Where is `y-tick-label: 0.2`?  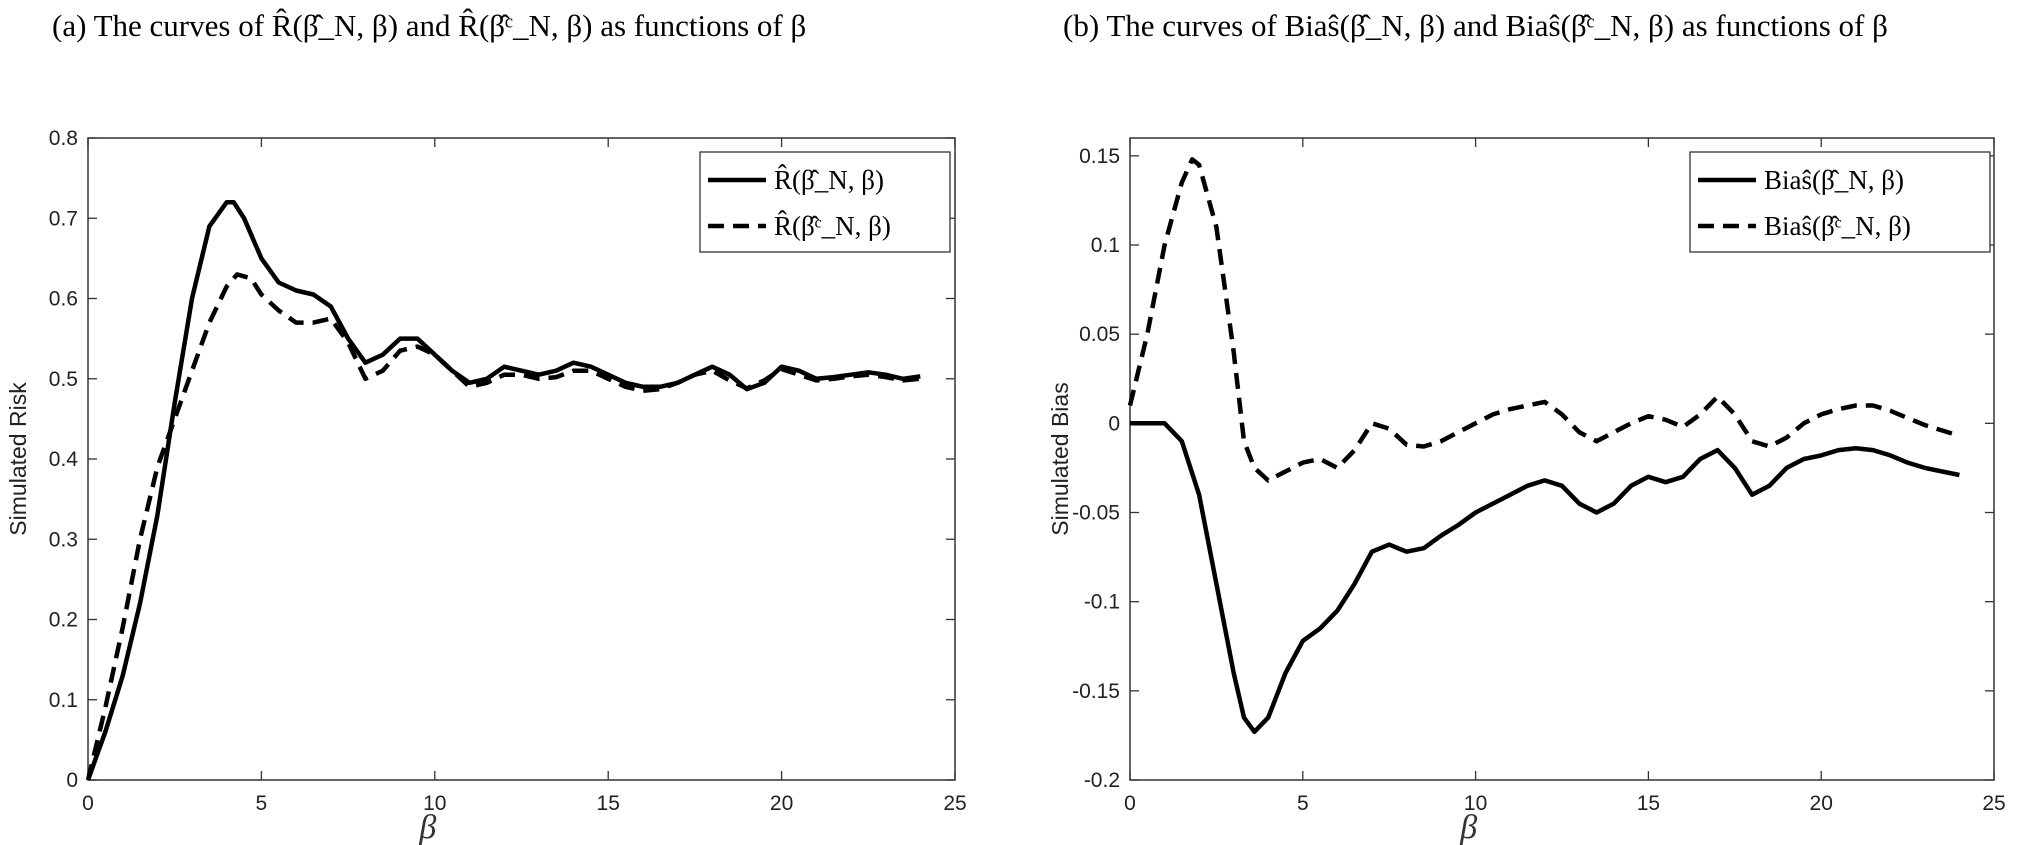 y-tick-label: 0.2 is located at coordinates (63, 620).